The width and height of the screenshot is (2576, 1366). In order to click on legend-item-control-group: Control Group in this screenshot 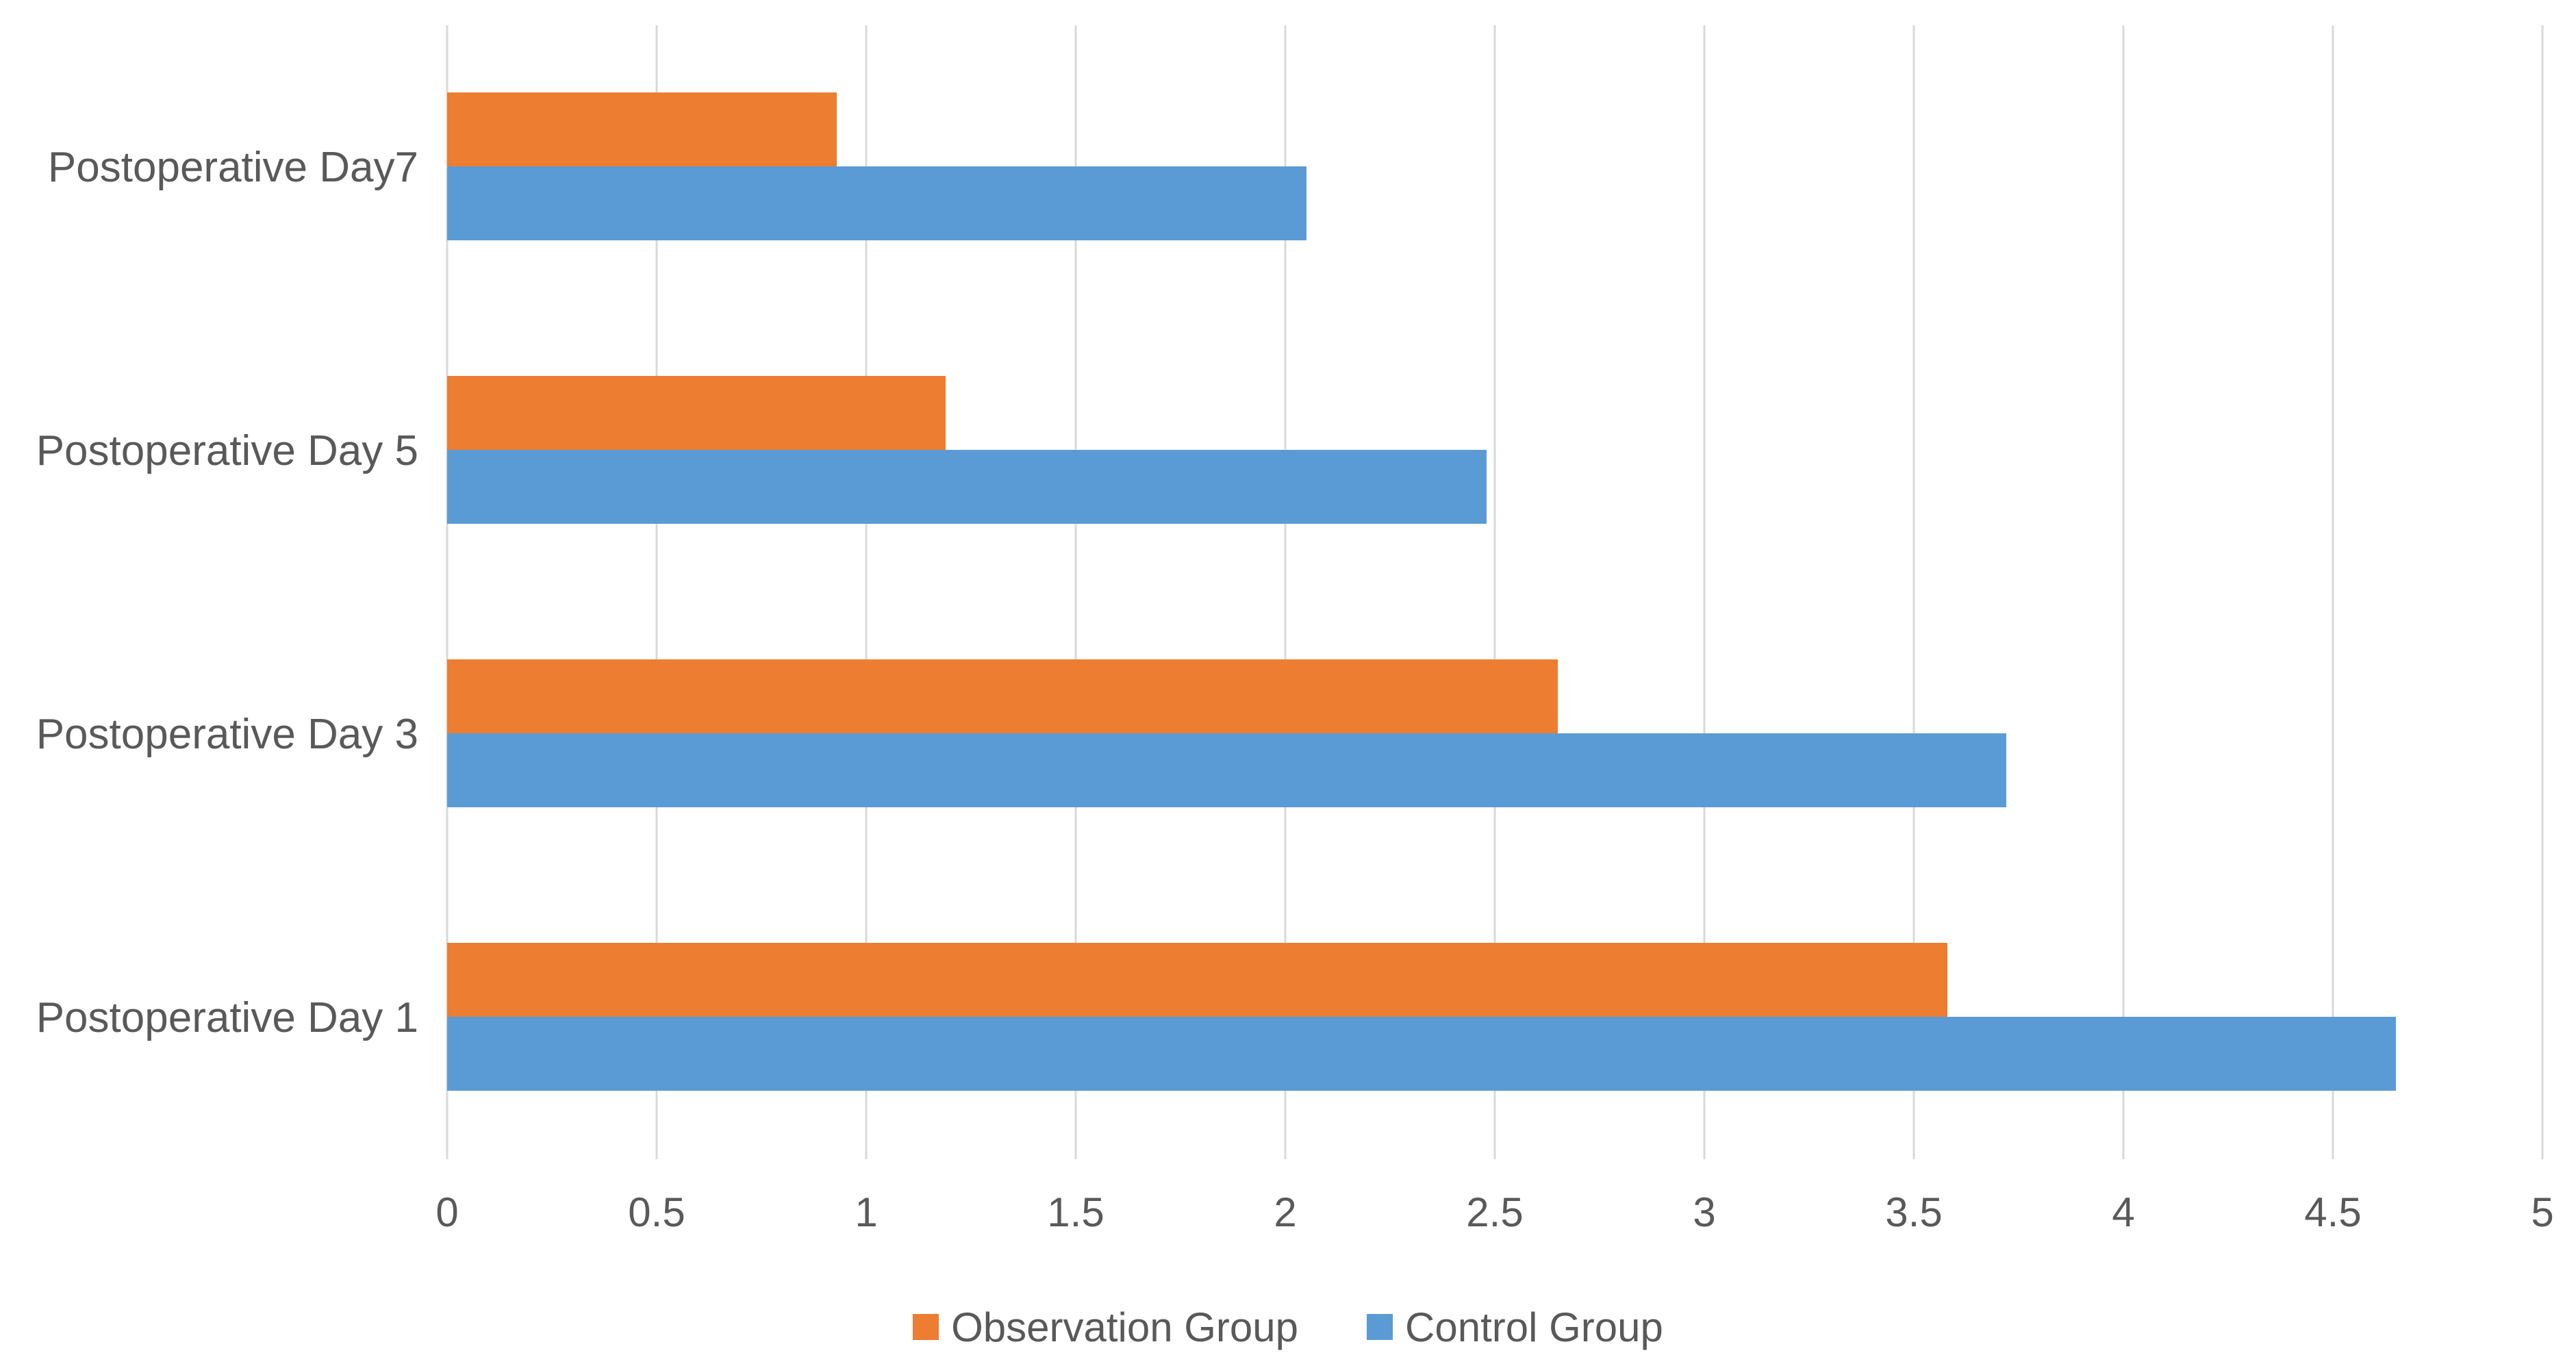, I will do `click(1515, 1328)`.